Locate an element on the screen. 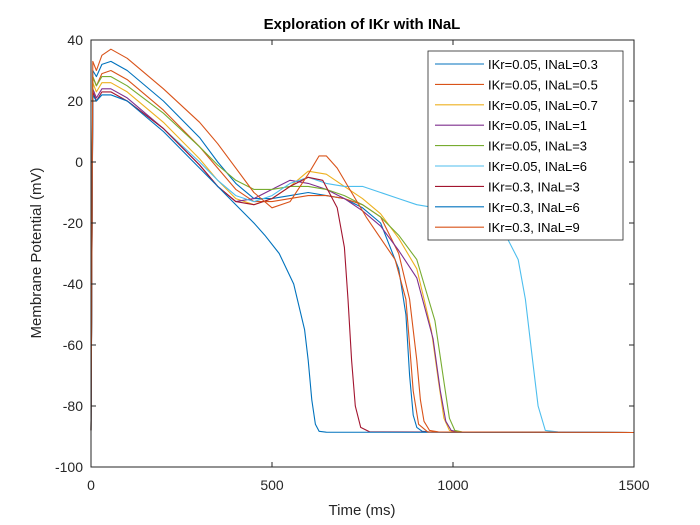 The image size is (700, 525). legend-entry: IKr=0.3, INaL=3 is located at coordinates (534, 186).